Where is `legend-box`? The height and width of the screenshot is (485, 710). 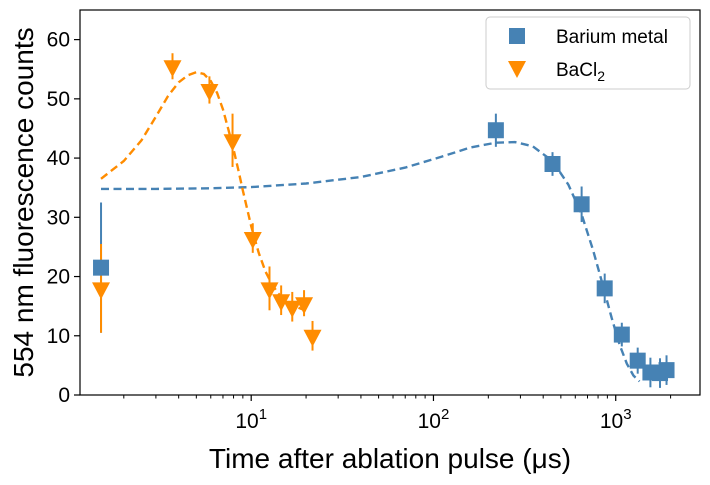
legend-box is located at coordinates (588, 53).